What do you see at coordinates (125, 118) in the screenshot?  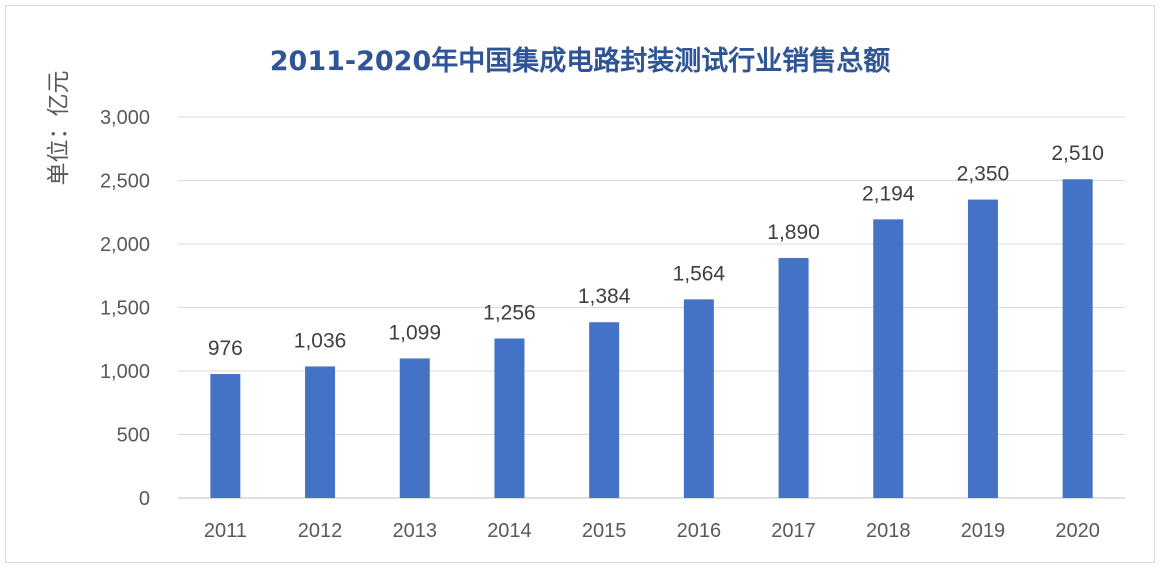 I see `y-tick-label: 3,000` at bounding box center [125, 118].